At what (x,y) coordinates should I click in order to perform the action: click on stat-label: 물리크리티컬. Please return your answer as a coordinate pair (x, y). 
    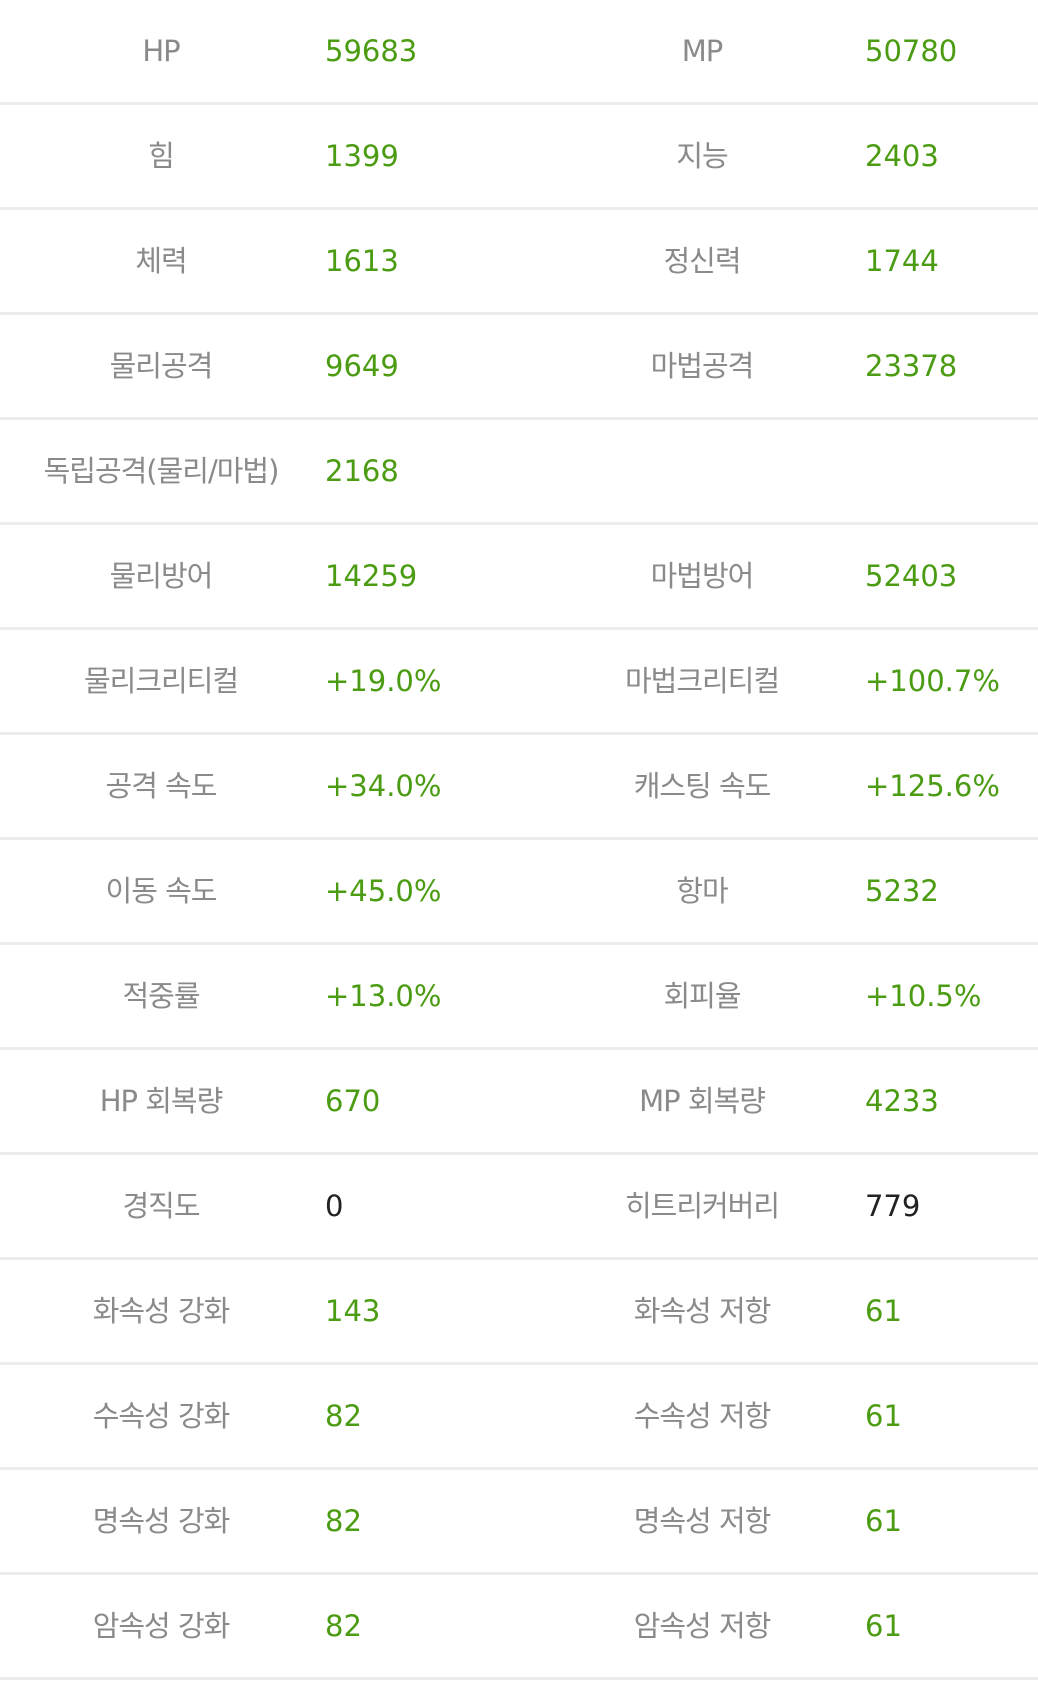
    Looking at the image, I should click on (161, 681).